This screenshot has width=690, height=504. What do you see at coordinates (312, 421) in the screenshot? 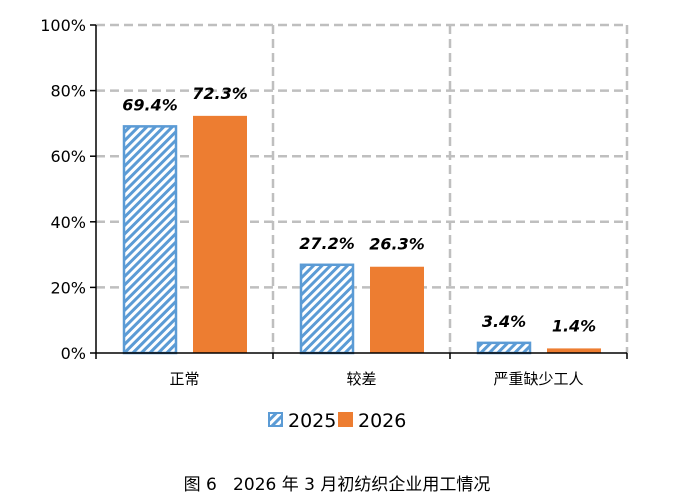
I see `legend-label: 2025` at bounding box center [312, 421].